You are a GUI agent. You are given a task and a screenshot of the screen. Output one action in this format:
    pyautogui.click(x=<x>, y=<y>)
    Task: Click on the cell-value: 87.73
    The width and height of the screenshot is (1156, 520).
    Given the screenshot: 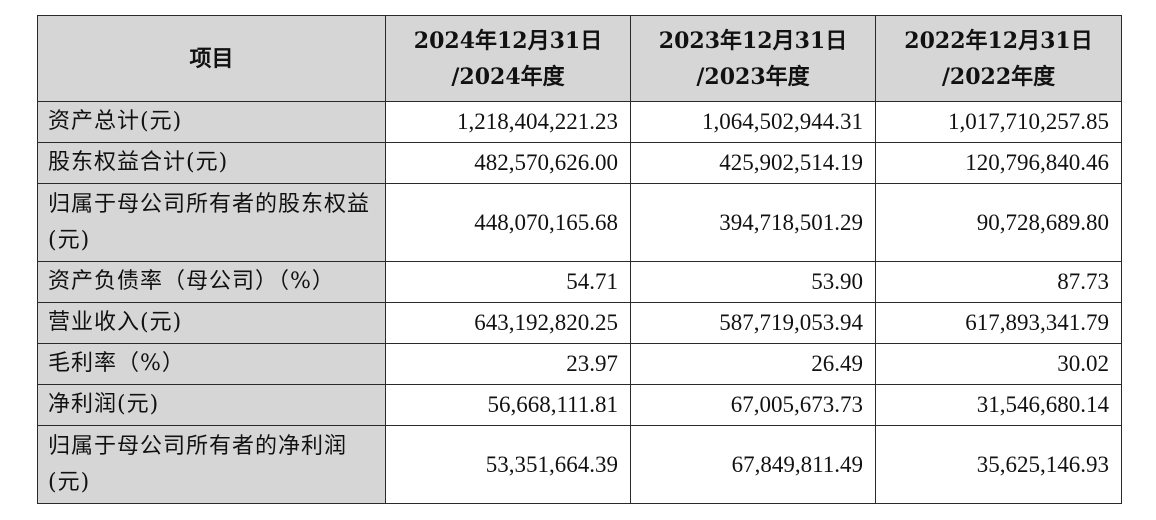 What is the action you would take?
    pyautogui.click(x=998, y=282)
    